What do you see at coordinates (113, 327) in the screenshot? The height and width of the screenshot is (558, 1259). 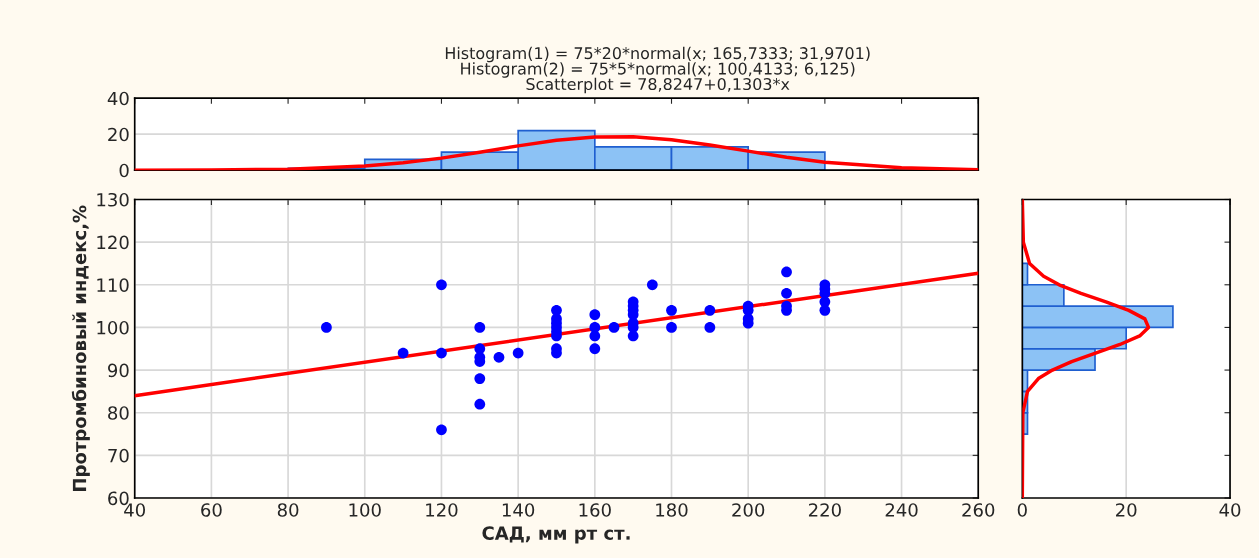 I see `y-tick-label: 100` at bounding box center [113, 327].